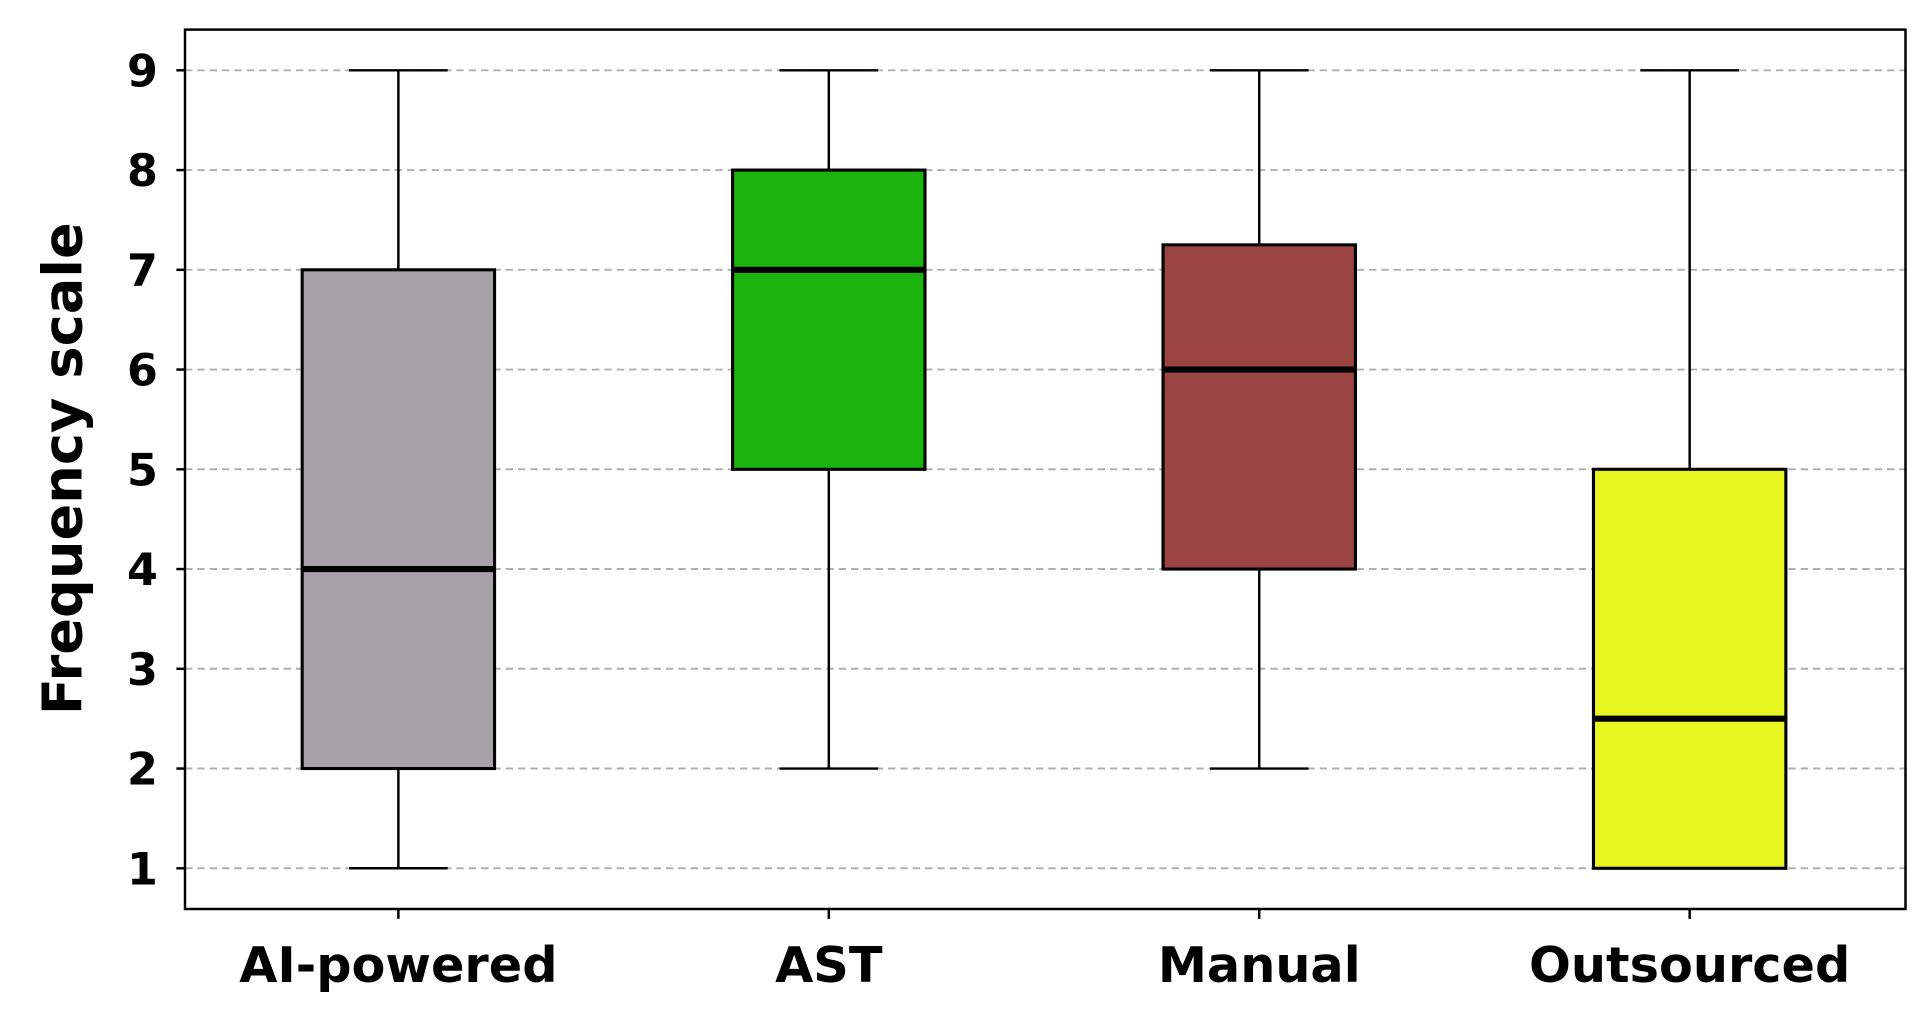  Describe the element at coordinates (1259, 965) in the screenshot. I see `x-tick-label: Manual` at that location.